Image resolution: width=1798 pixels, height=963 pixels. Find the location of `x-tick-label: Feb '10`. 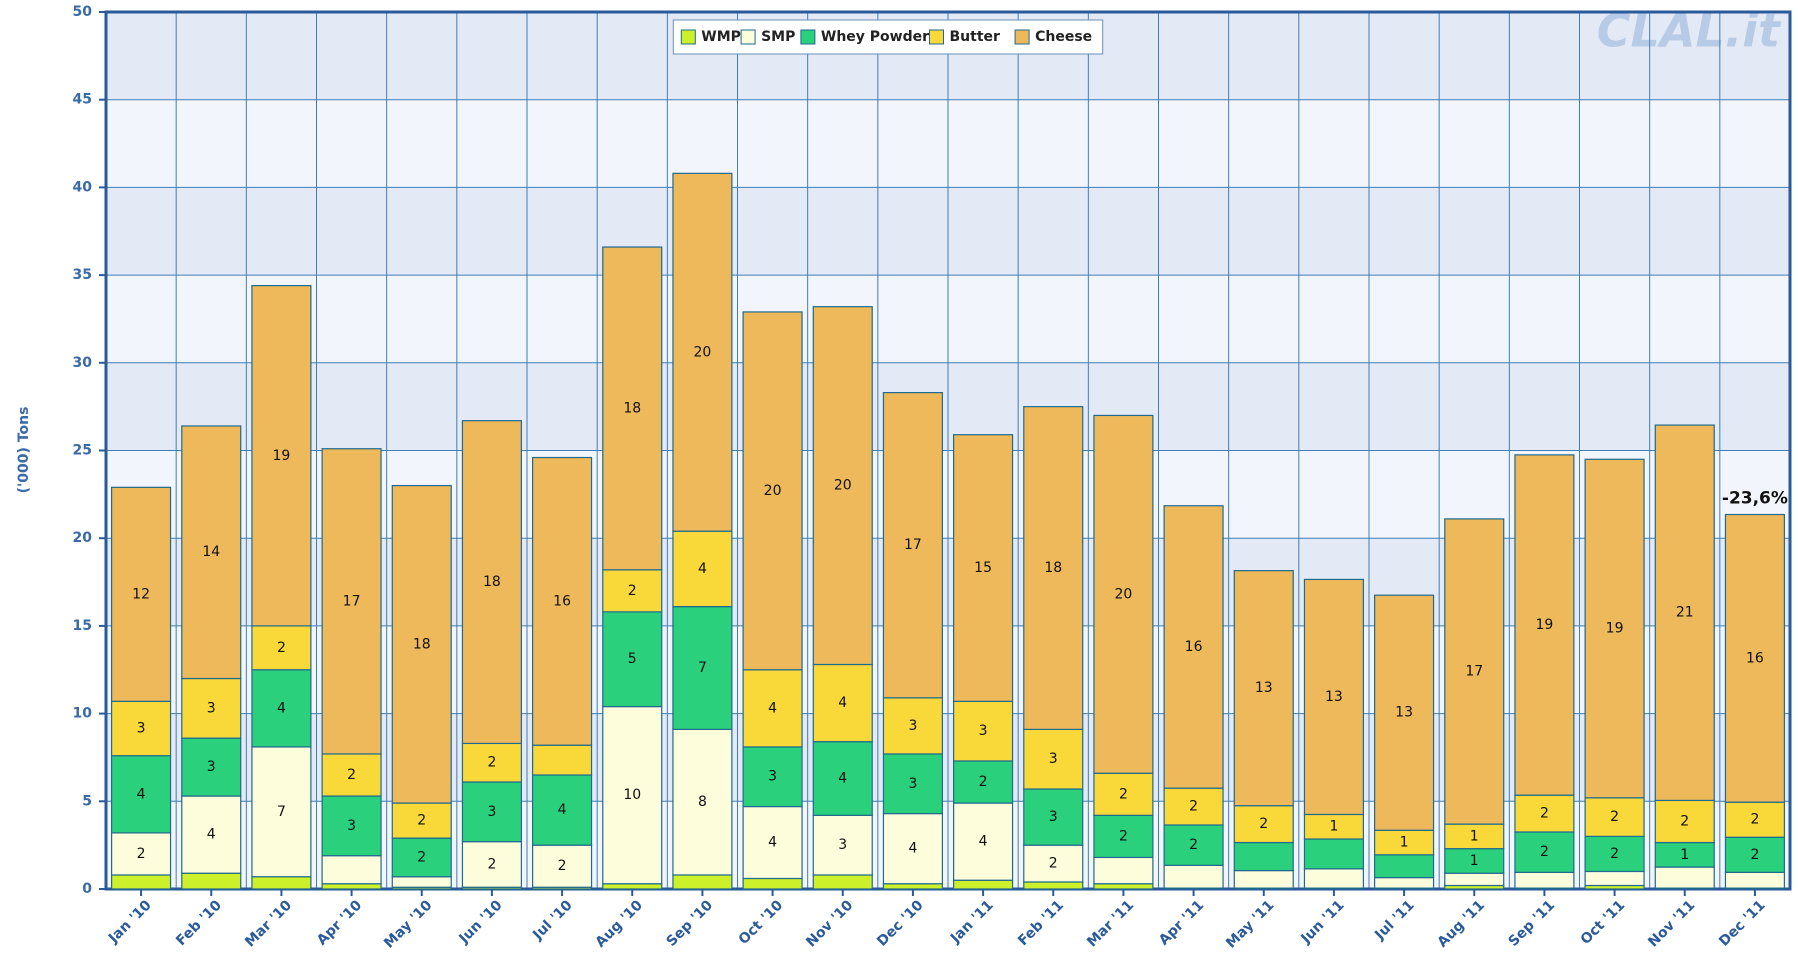

x-tick-label: Feb '10 is located at coordinates (199, 923).